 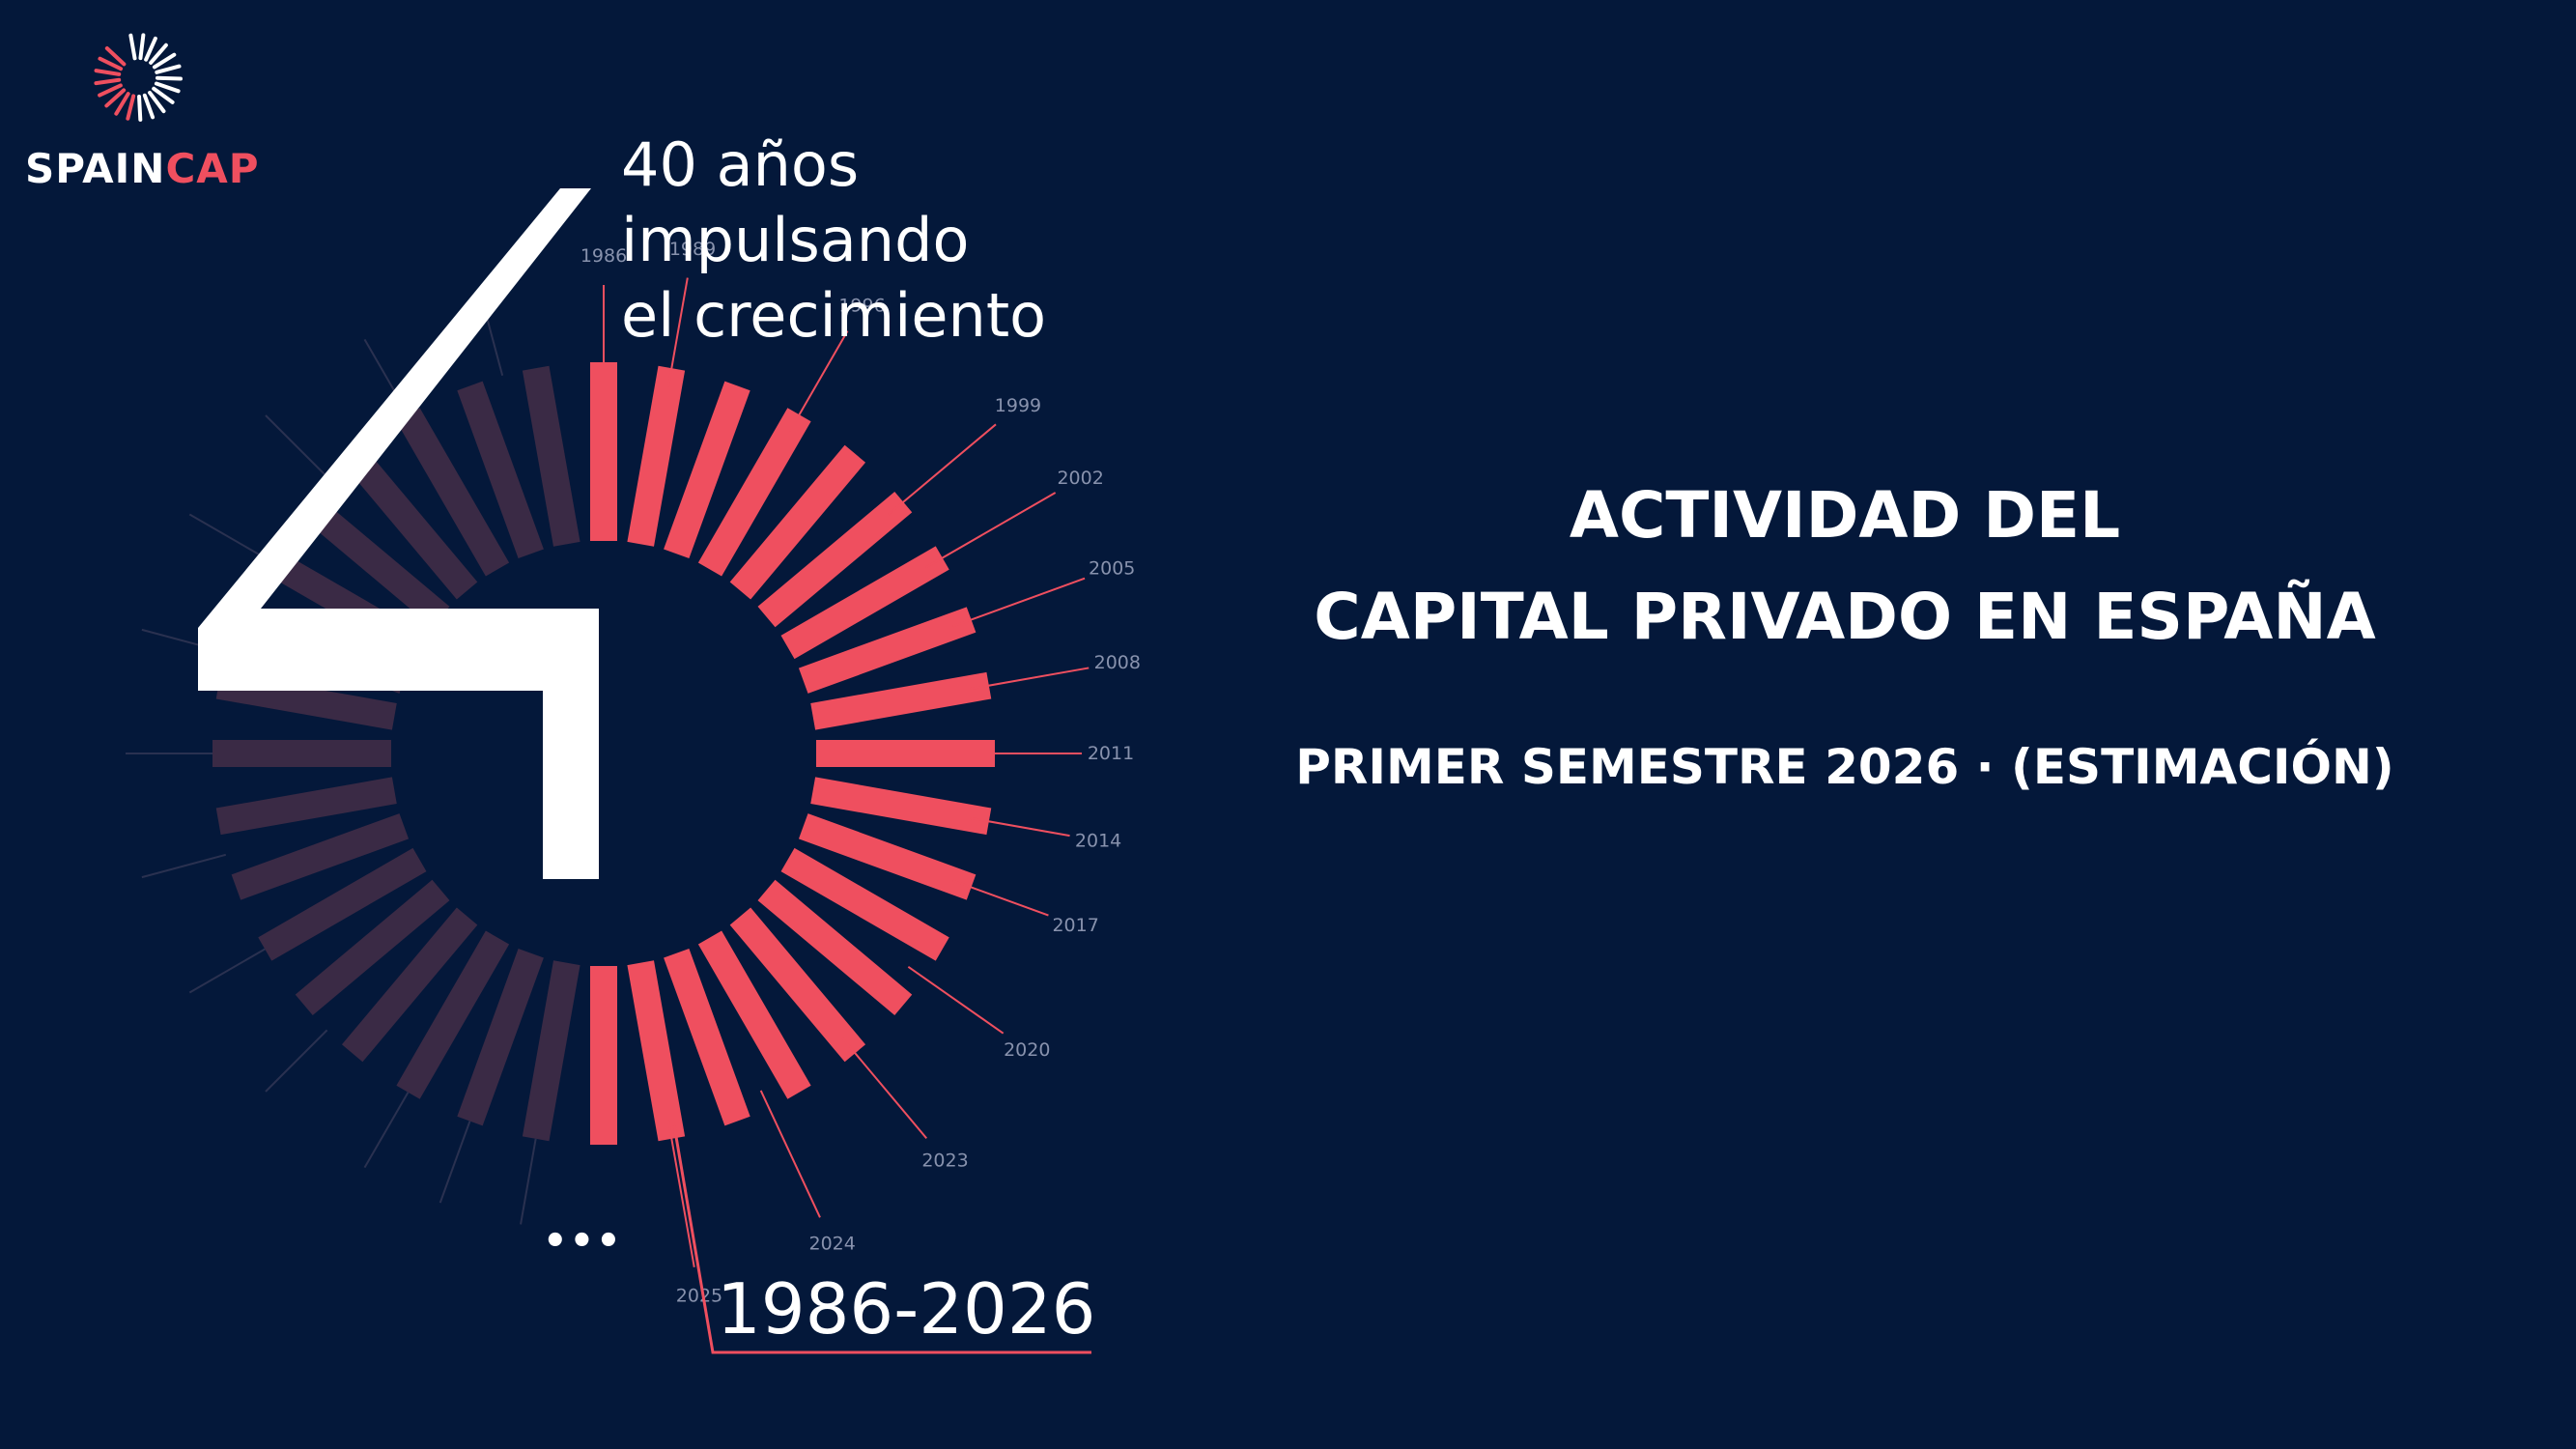 What do you see at coordinates (95, 168) in the screenshot?
I see `logo-text-spain: SPAIN` at bounding box center [95, 168].